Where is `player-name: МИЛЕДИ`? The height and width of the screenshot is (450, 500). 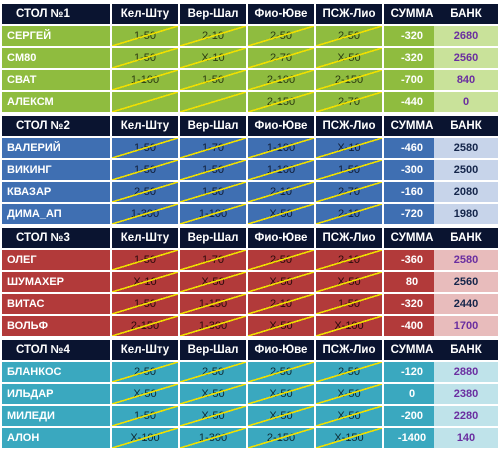
player-name: МИЛЕДИ is located at coordinates (56, 416).